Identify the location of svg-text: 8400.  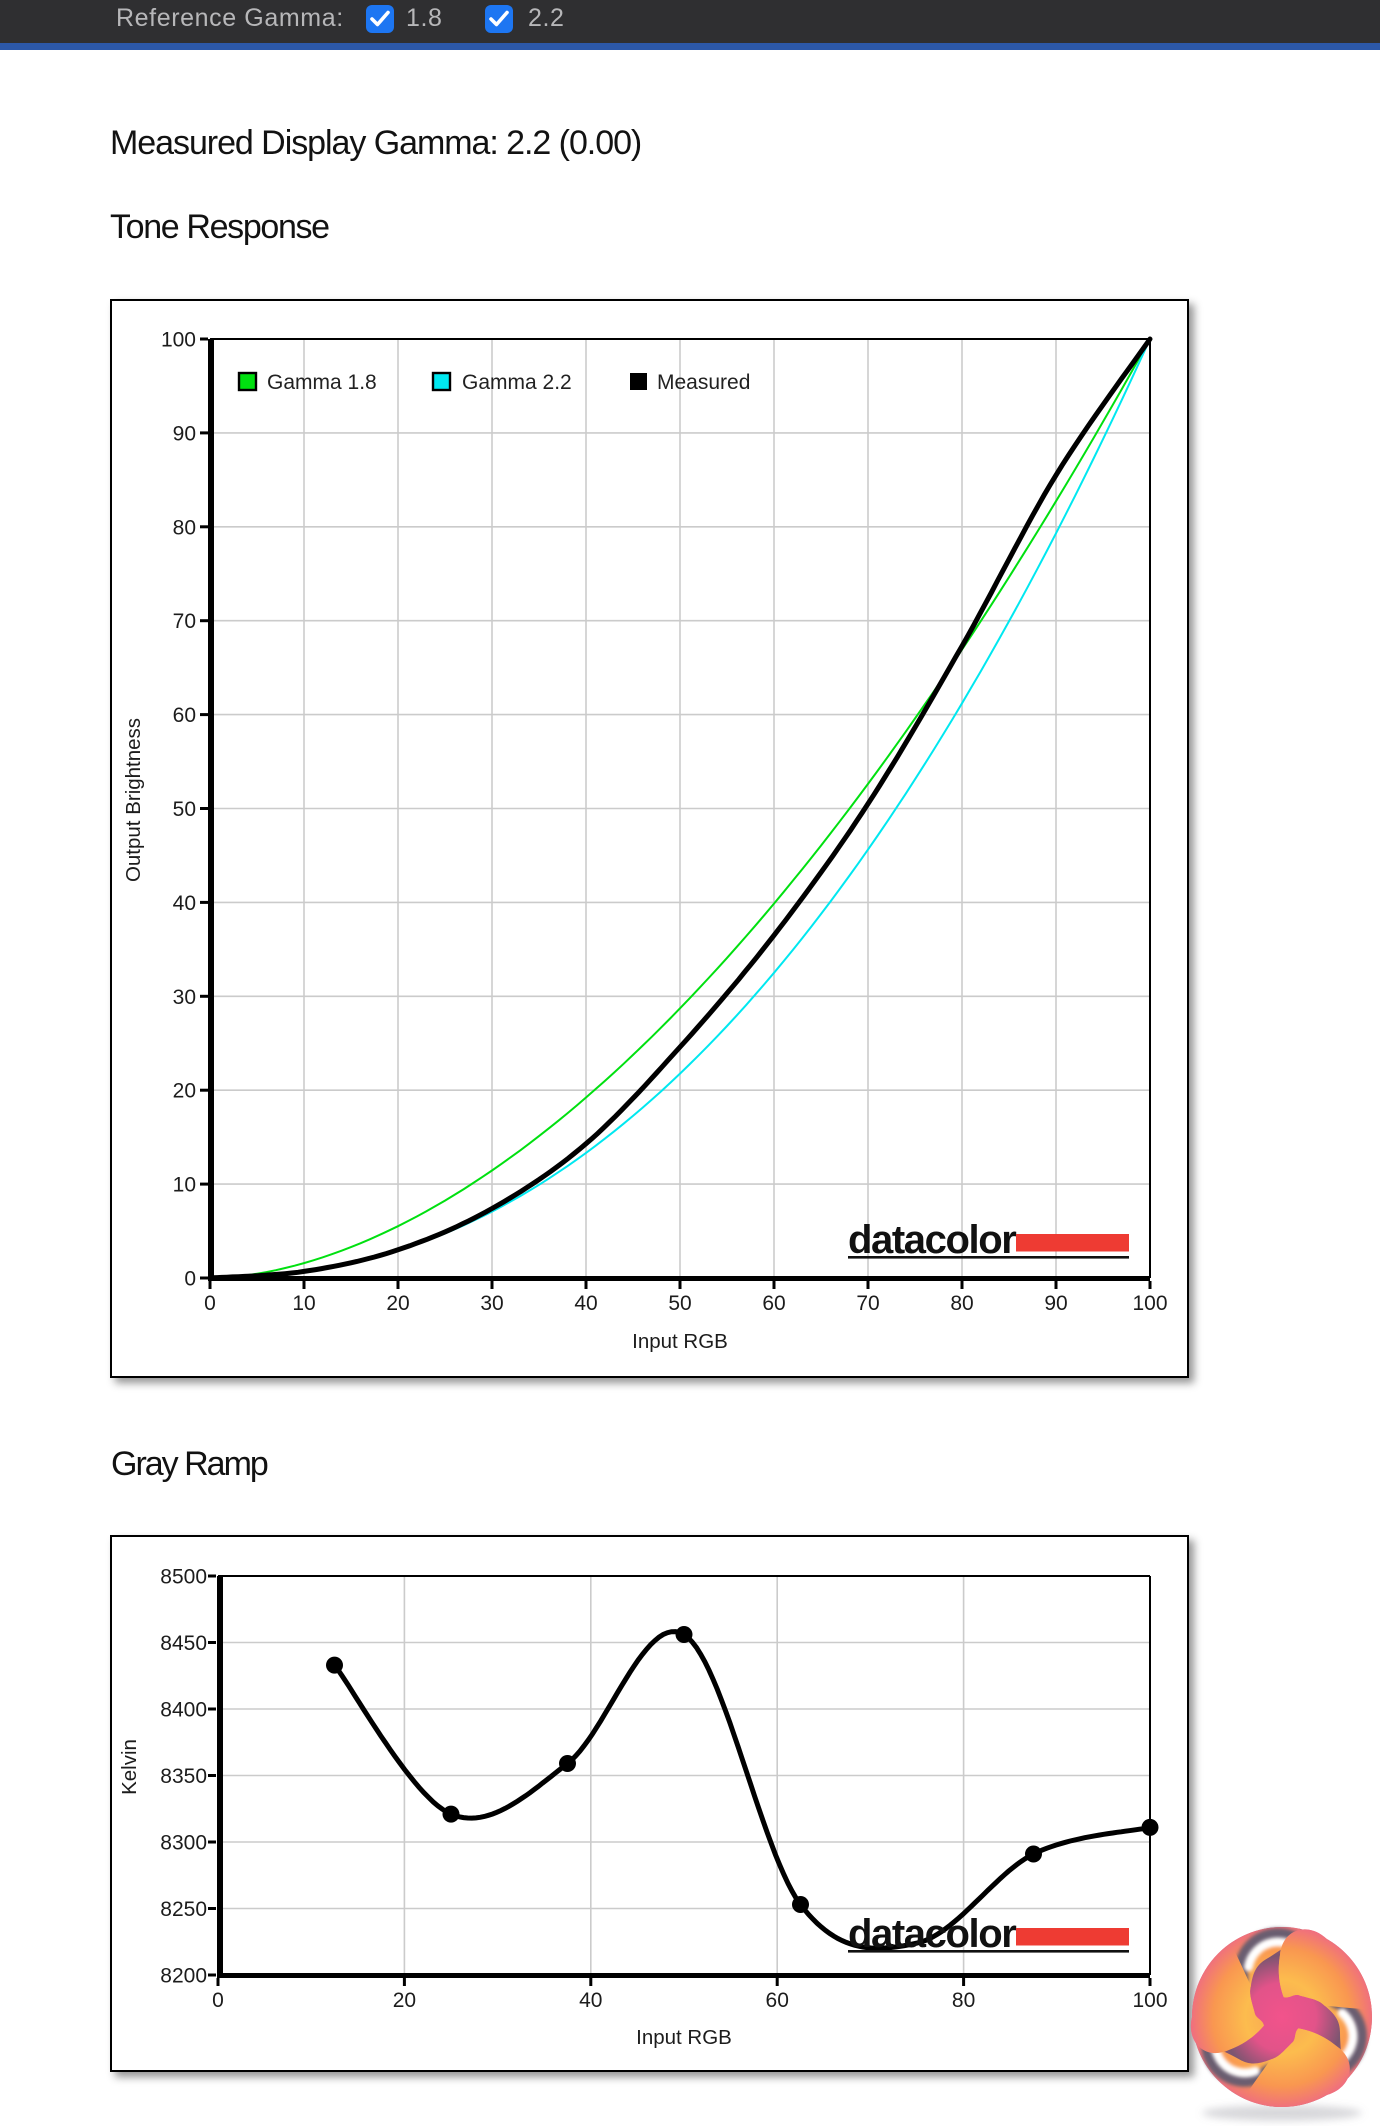
(183, 1710).